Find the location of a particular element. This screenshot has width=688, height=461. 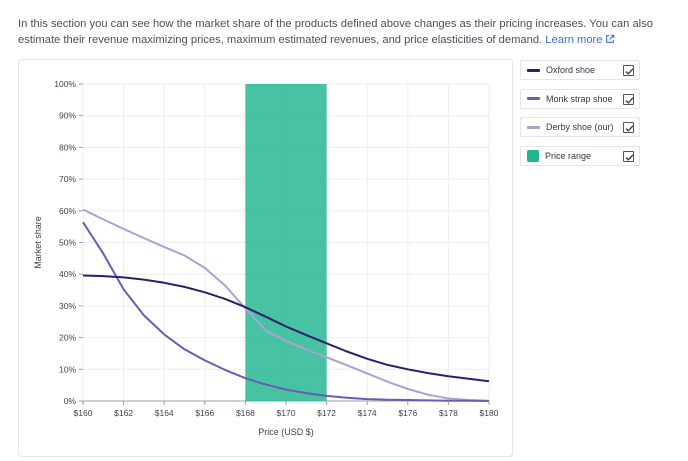

x-tick-label: $166 is located at coordinates (204, 413).